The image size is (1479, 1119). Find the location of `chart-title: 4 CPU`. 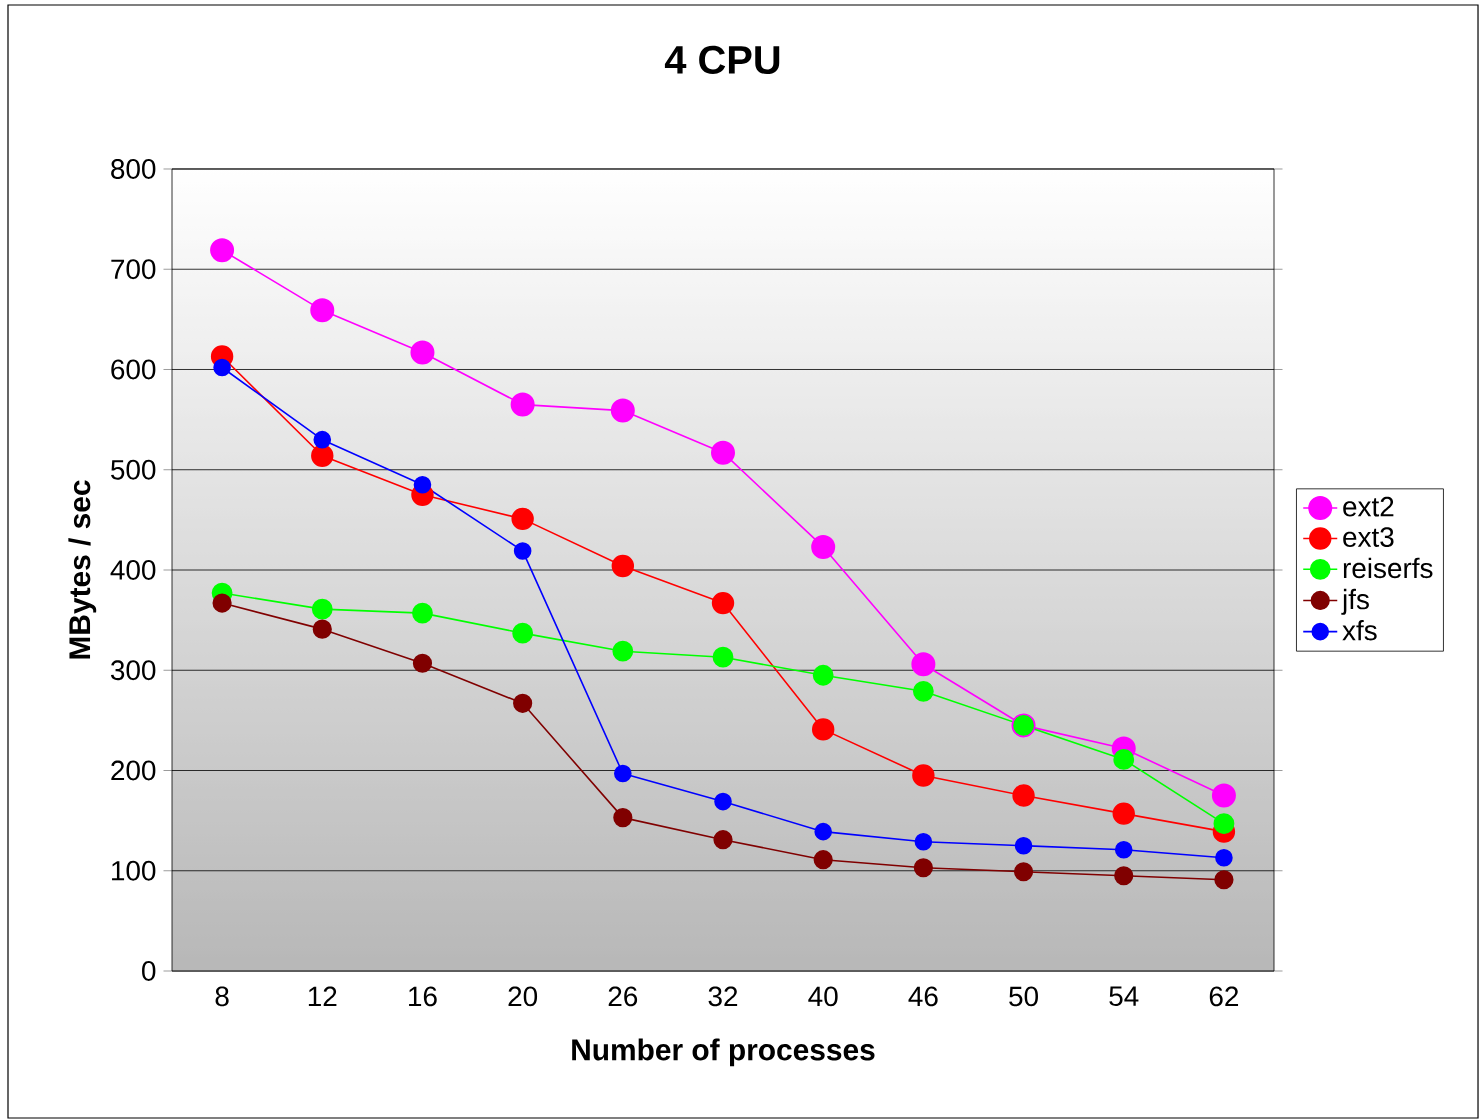

chart-title: 4 CPU is located at coordinates (722, 59).